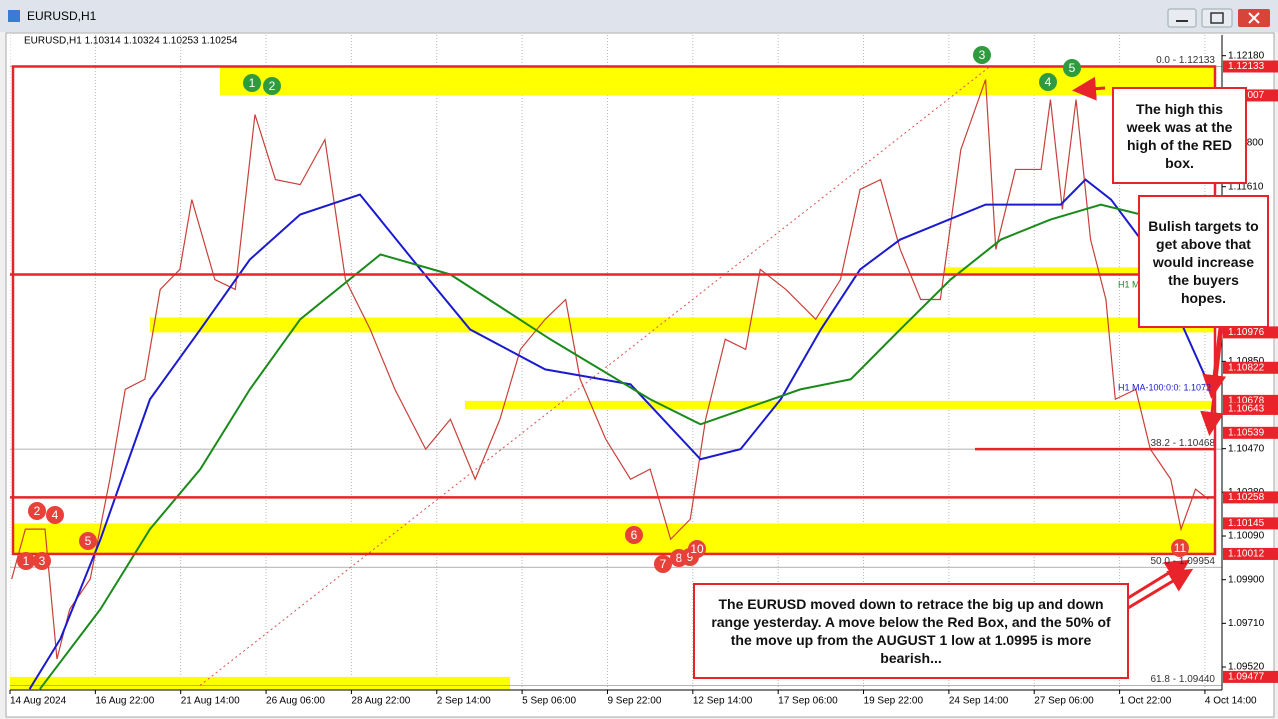 The image size is (1278, 719). What do you see at coordinates (1246, 55) in the screenshot?
I see `y-tick-label: 1.12180` at bounding box center [1246, 55].